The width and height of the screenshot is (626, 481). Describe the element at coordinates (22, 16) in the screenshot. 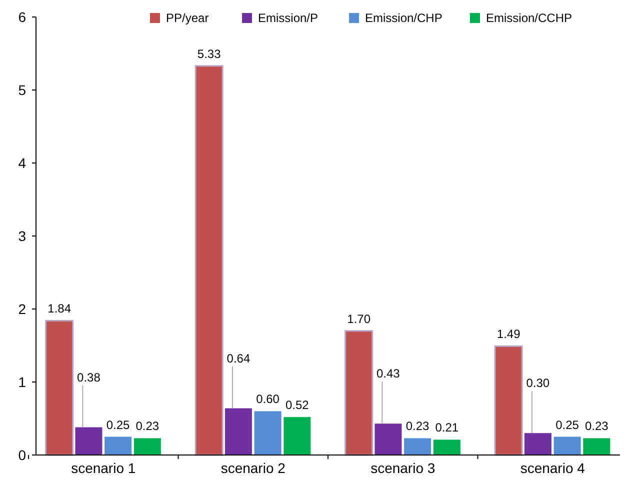

I see `y-tick-label: 6` at that location.